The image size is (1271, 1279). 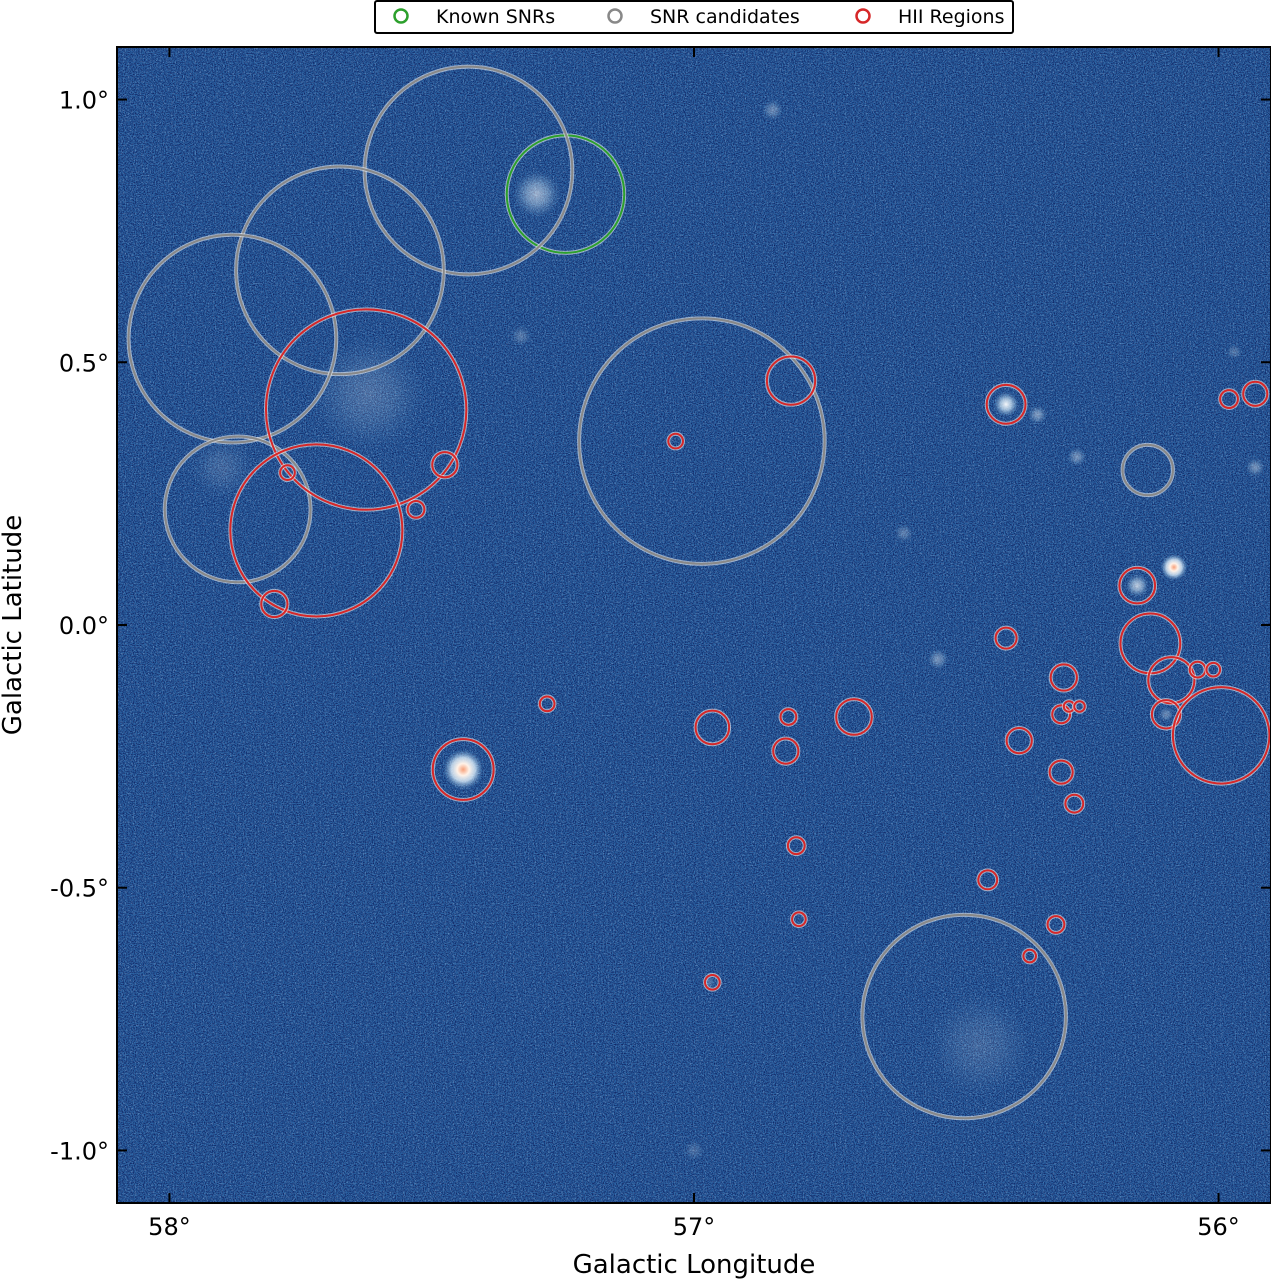 What do you see at coordinates (694, 1264) in the screenshot?
I see `x-axis-label: Galactic Longitude` at bounding box center [694, 1264].